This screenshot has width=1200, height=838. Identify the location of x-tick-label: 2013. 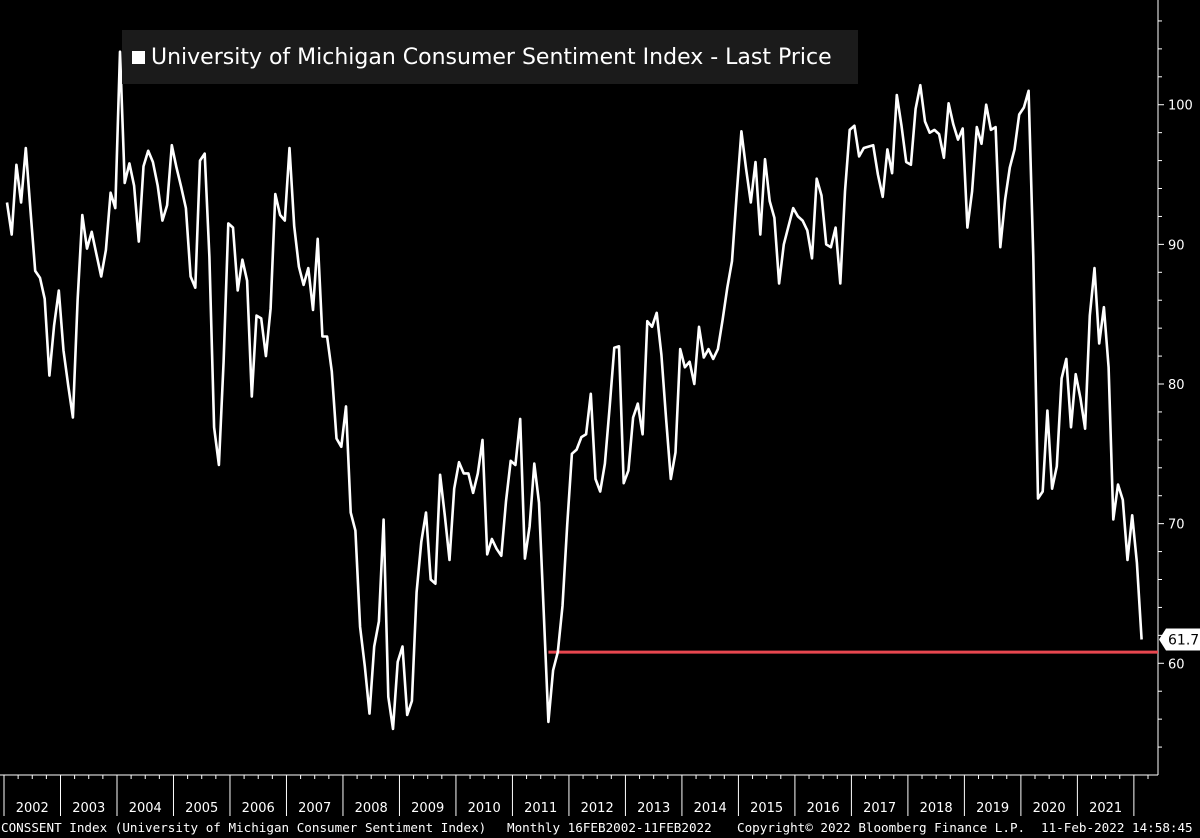
(653, 808).